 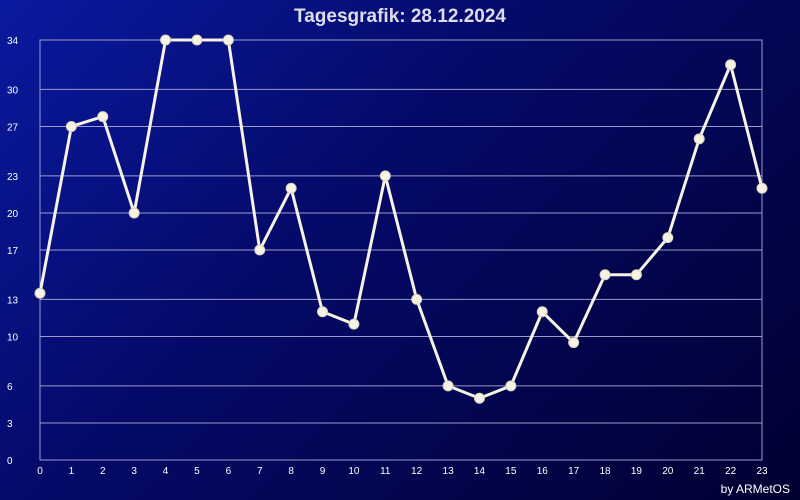 I want to click on x-tick-label: 10, so click(x=354, y=471).